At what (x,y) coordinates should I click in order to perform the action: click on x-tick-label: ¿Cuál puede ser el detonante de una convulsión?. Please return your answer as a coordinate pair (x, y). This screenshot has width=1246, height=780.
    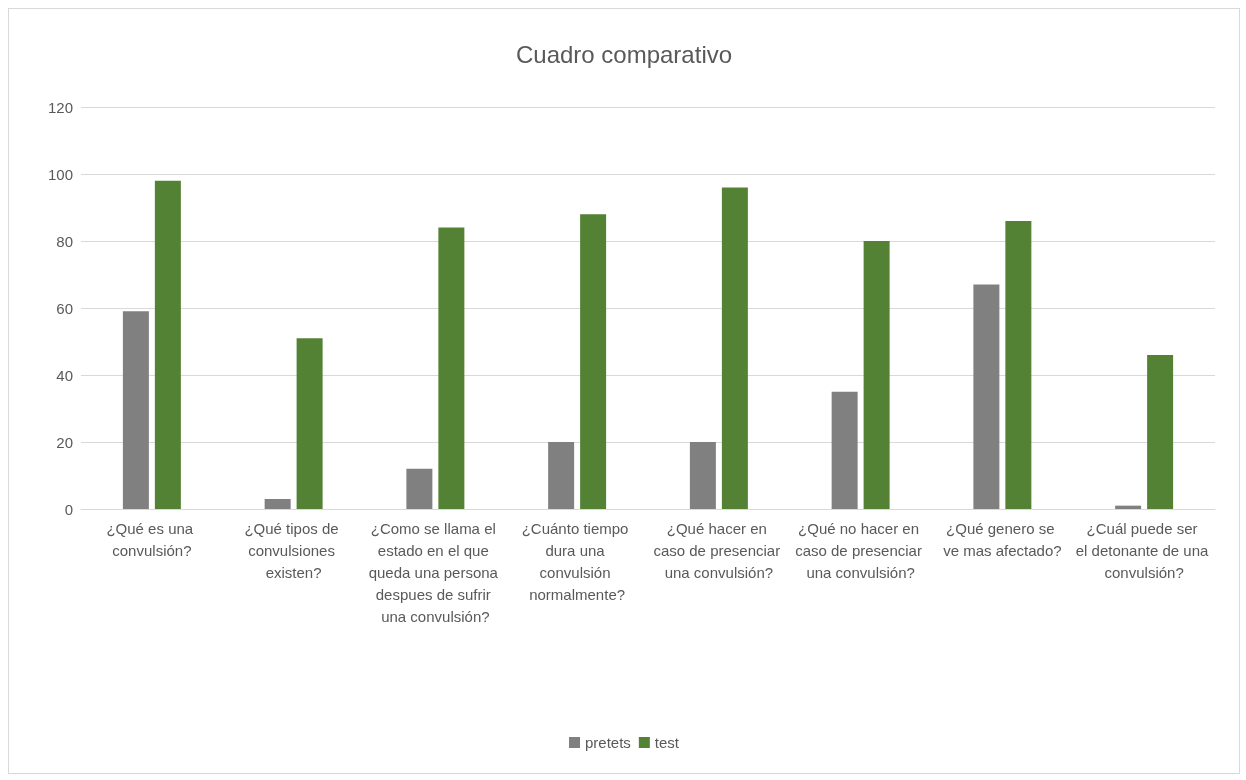
    Looking at the image, I should click on (1144, 550).